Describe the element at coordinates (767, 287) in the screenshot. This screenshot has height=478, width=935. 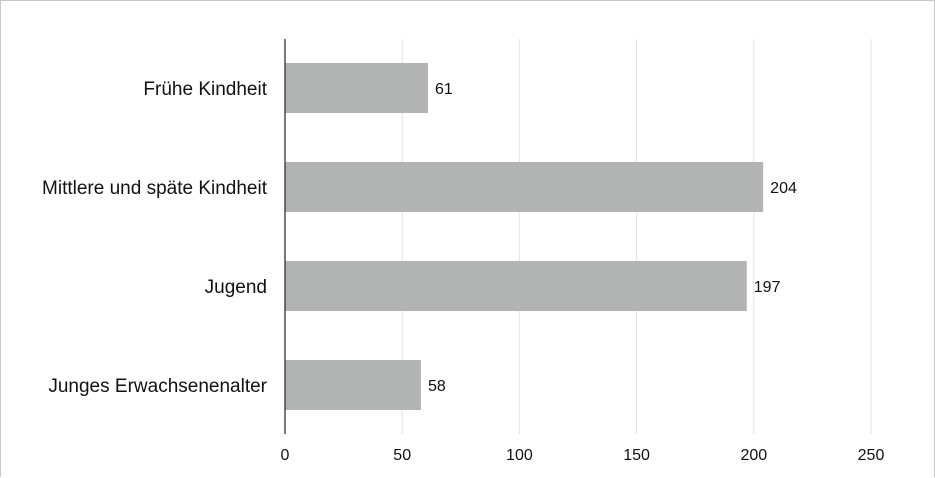
I see `data-label: 197` at that location.